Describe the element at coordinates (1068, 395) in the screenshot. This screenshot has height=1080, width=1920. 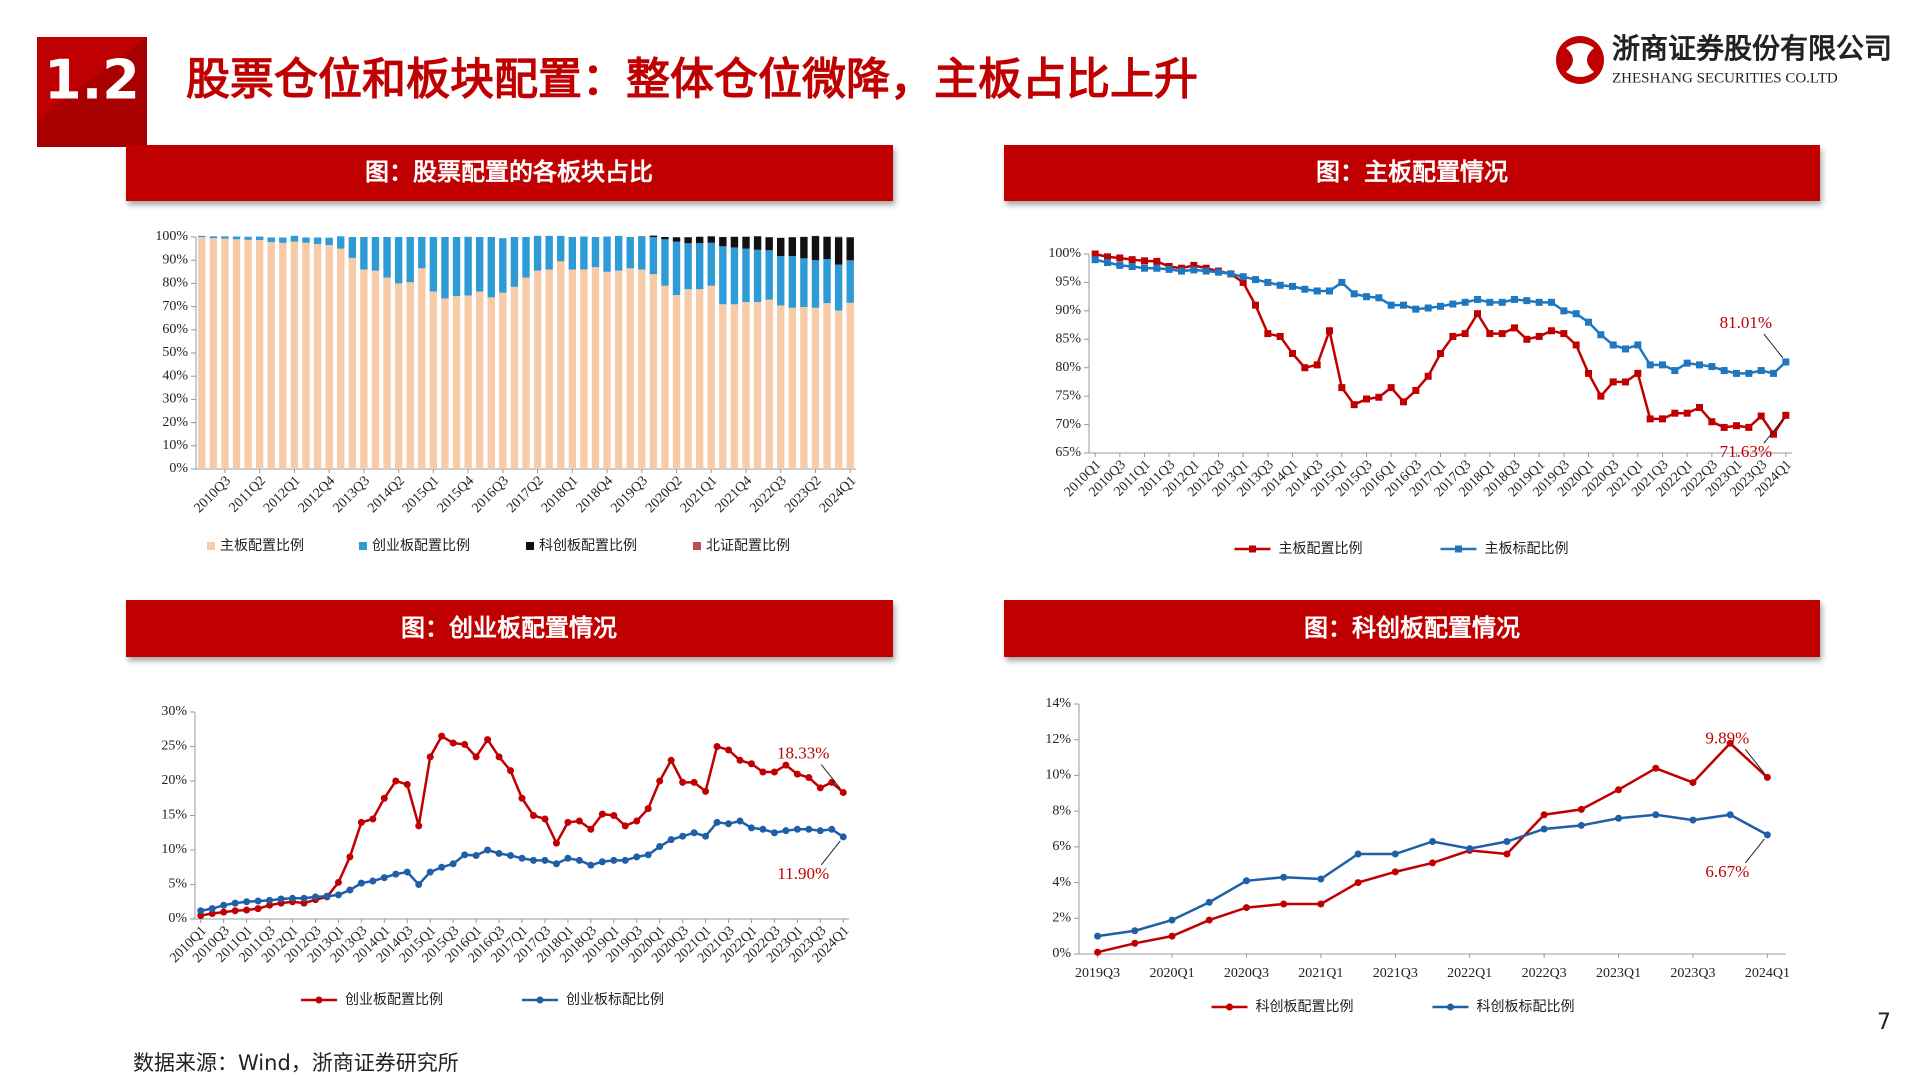
I see `y-tick-label: 75%` at that location.